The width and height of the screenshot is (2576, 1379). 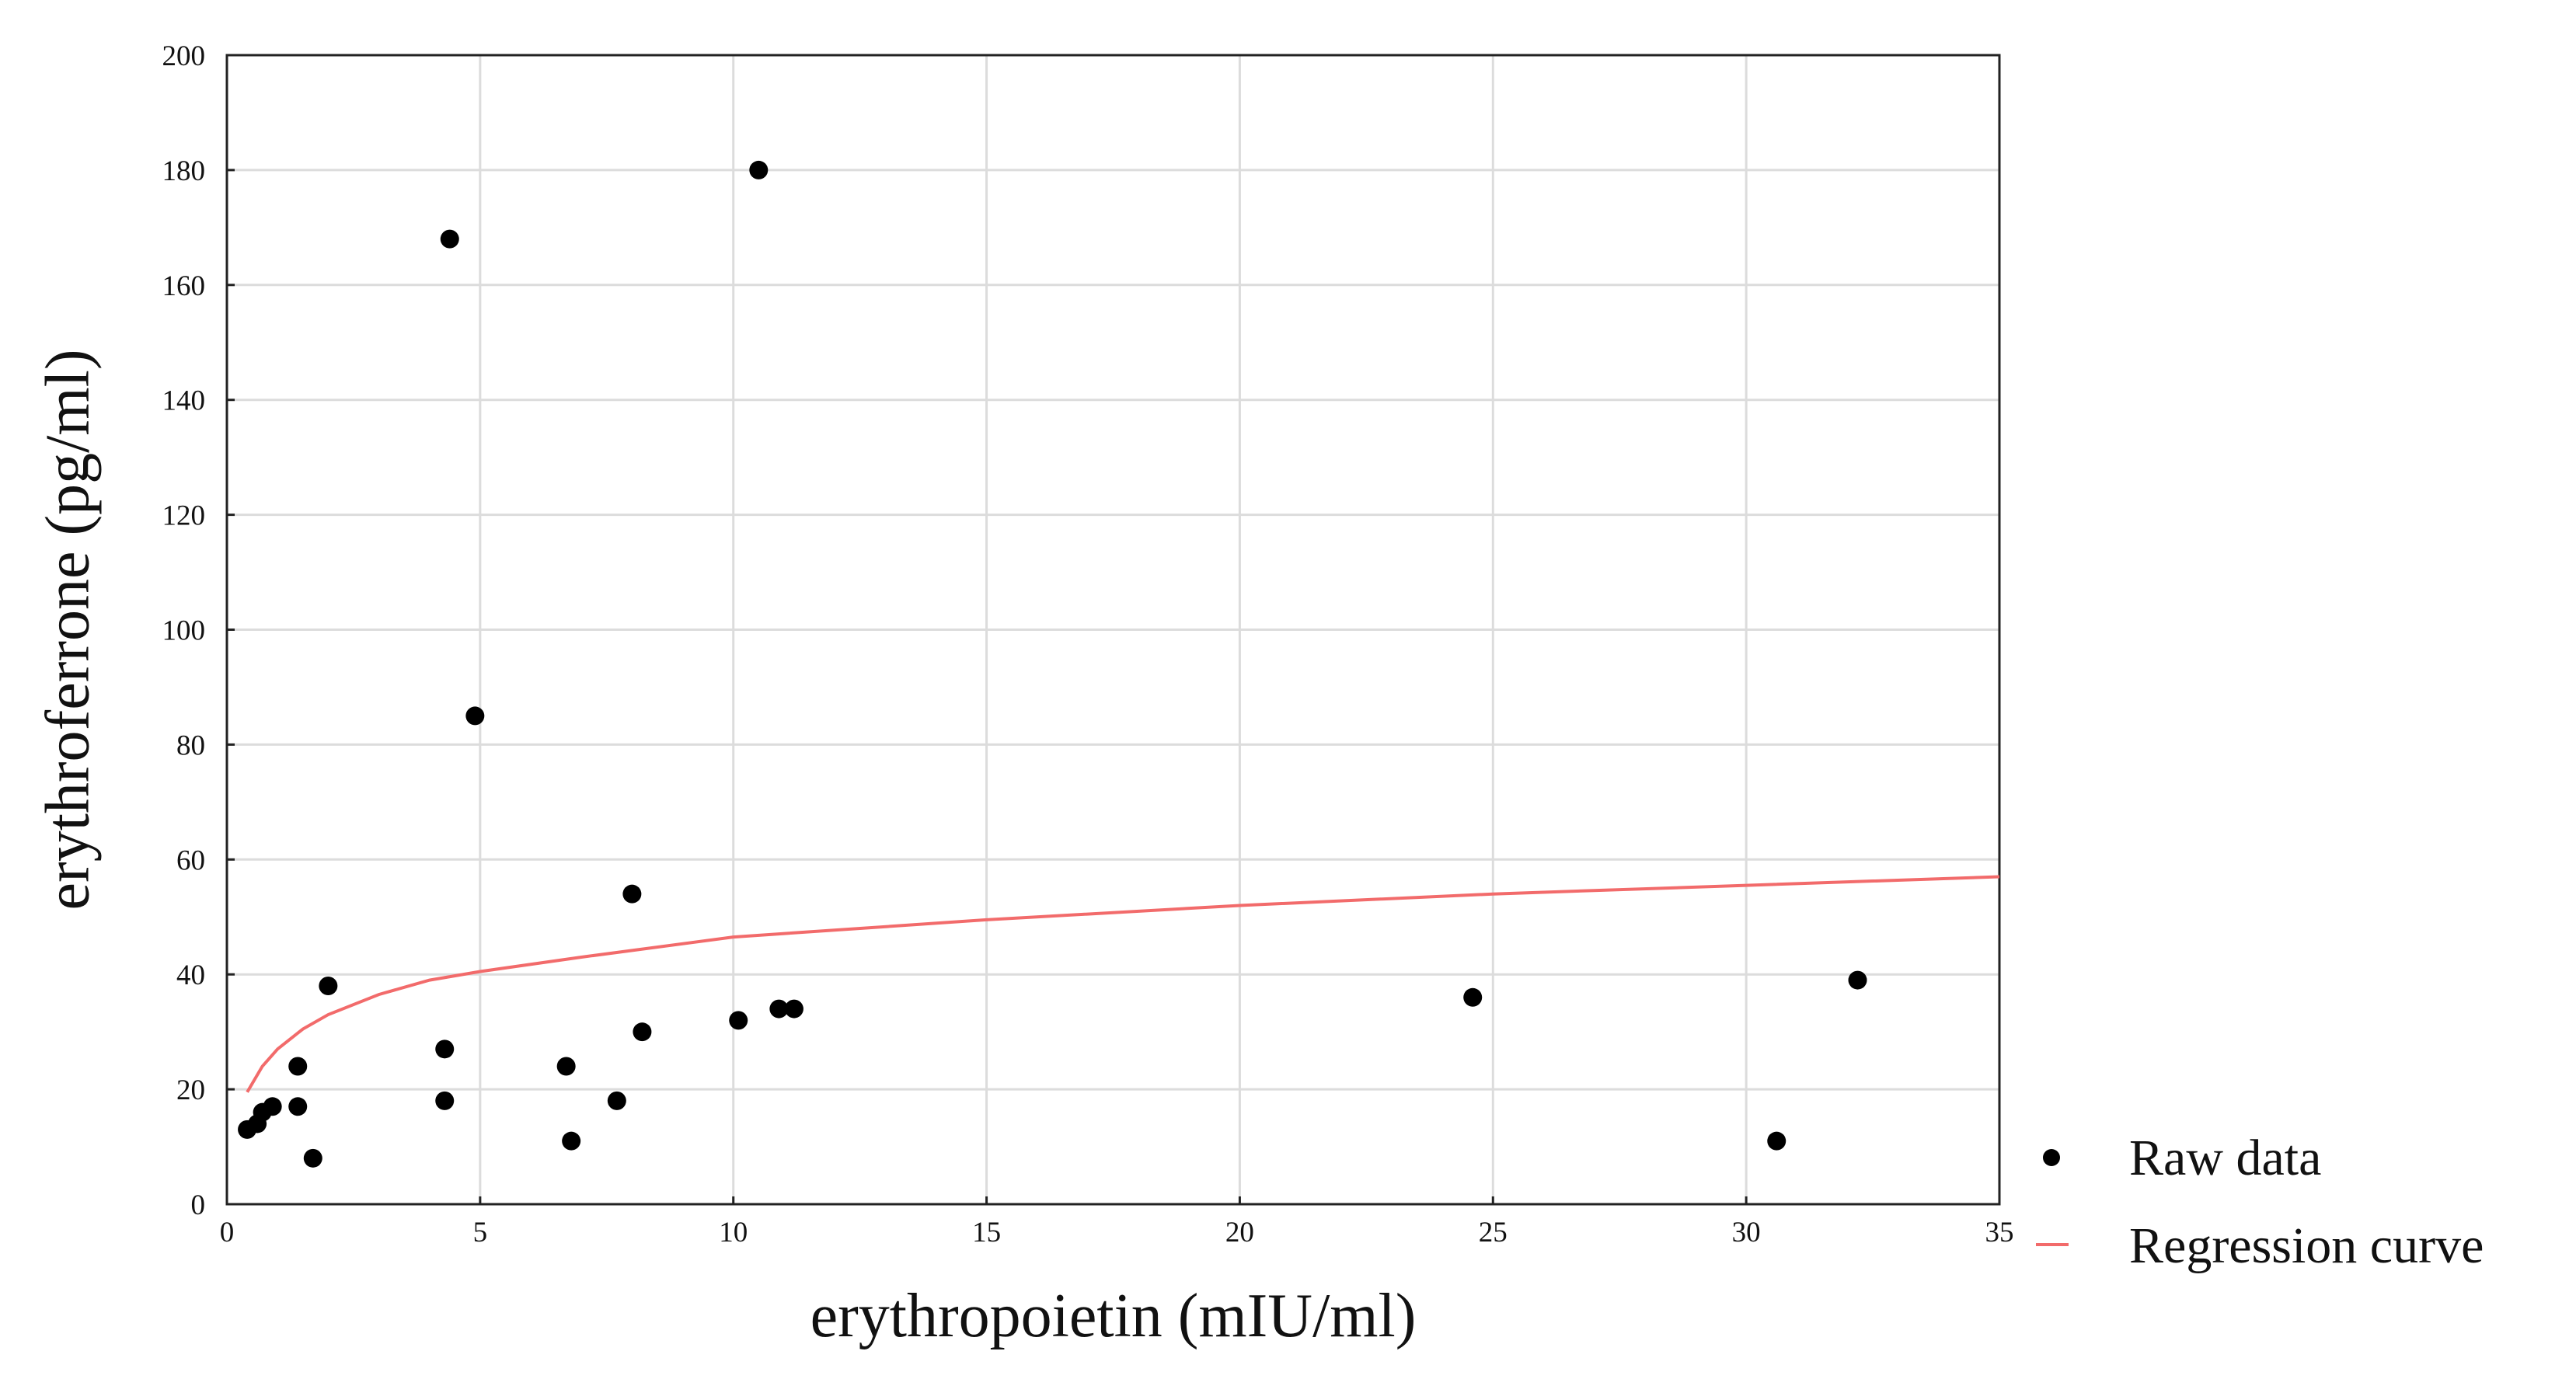 What do you see at coordinates (1239, 1232) in the screenshot?
I see `x-tick-label: 20` at bounding box center [1239, 1232].